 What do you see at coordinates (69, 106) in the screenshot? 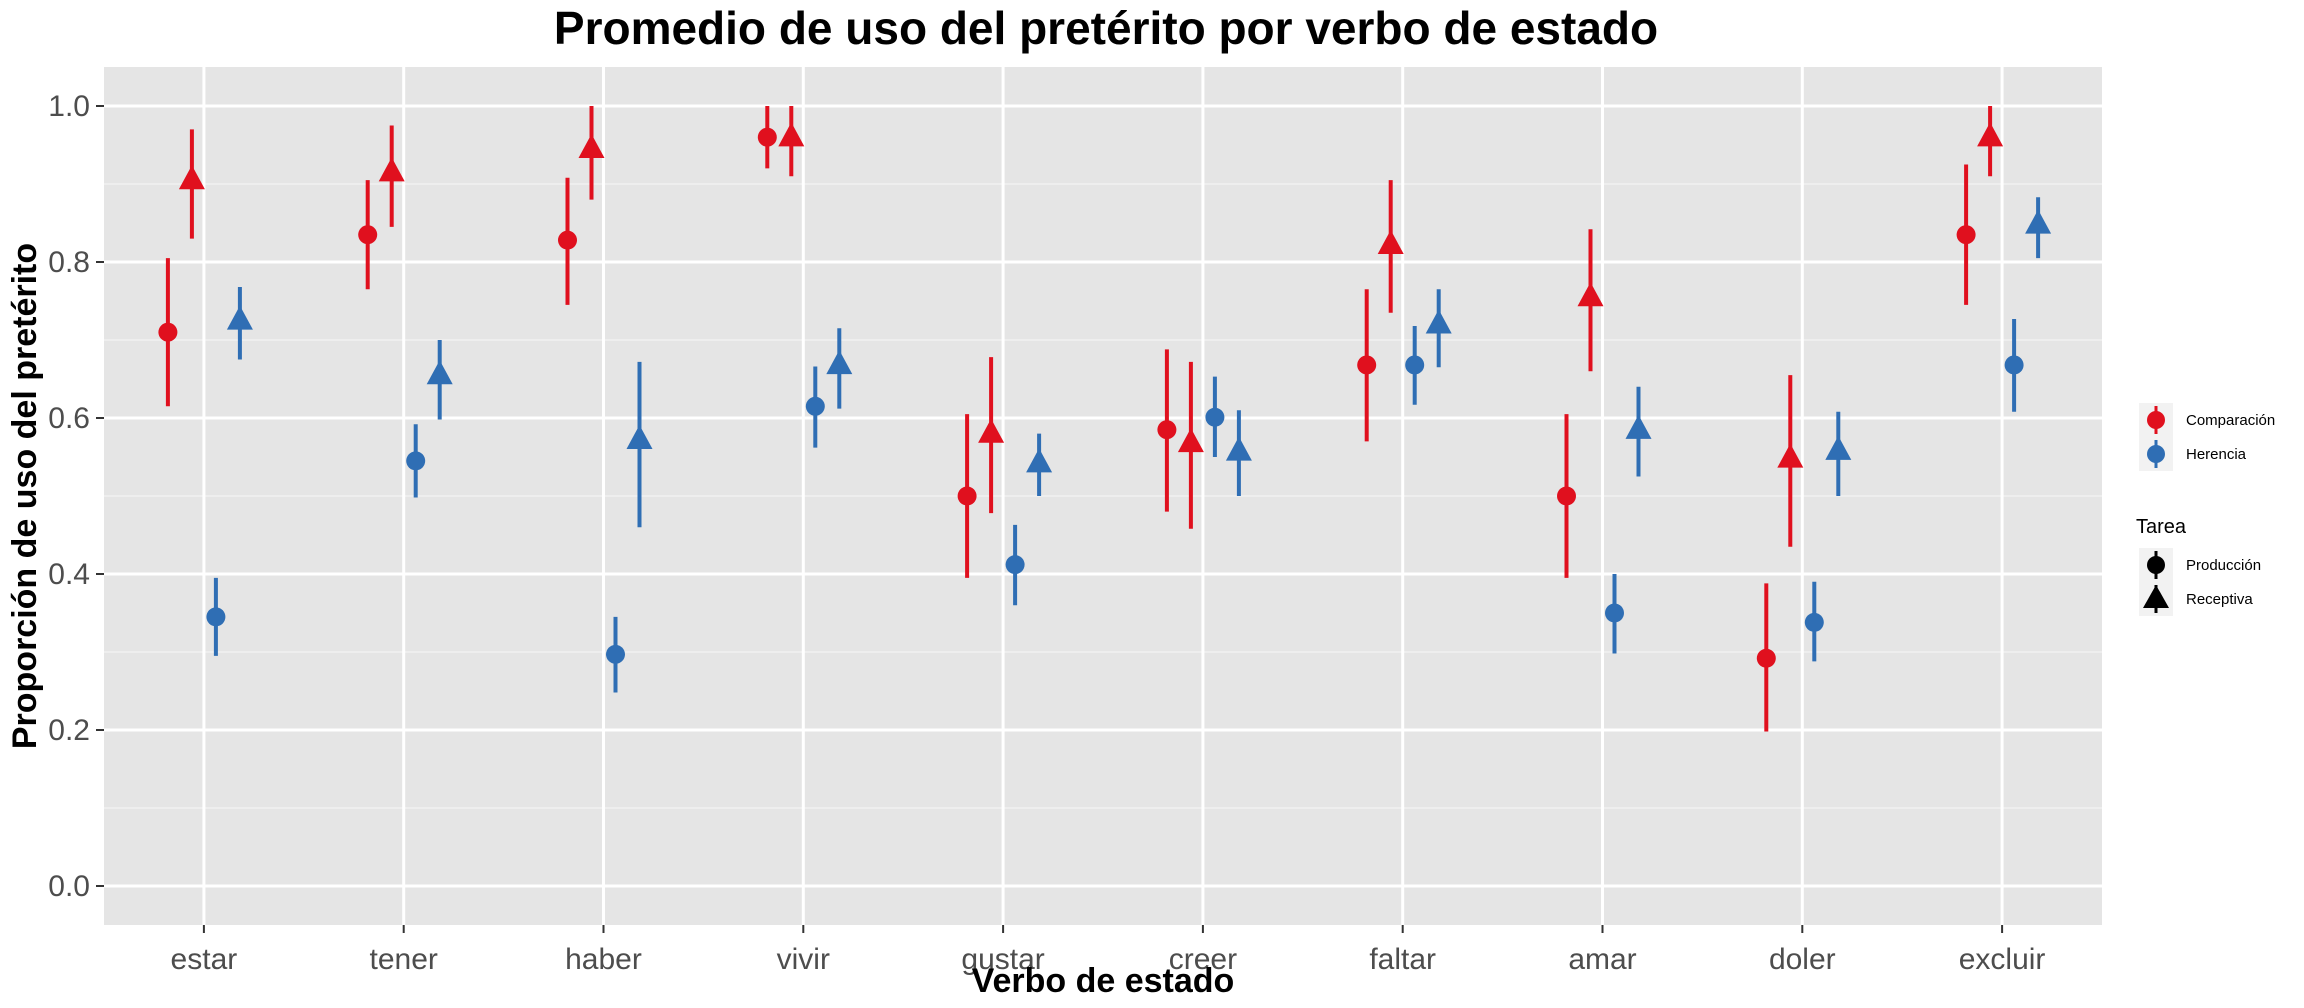
I see `y-tick-label: 1.0` at bounding box center [69, 106].